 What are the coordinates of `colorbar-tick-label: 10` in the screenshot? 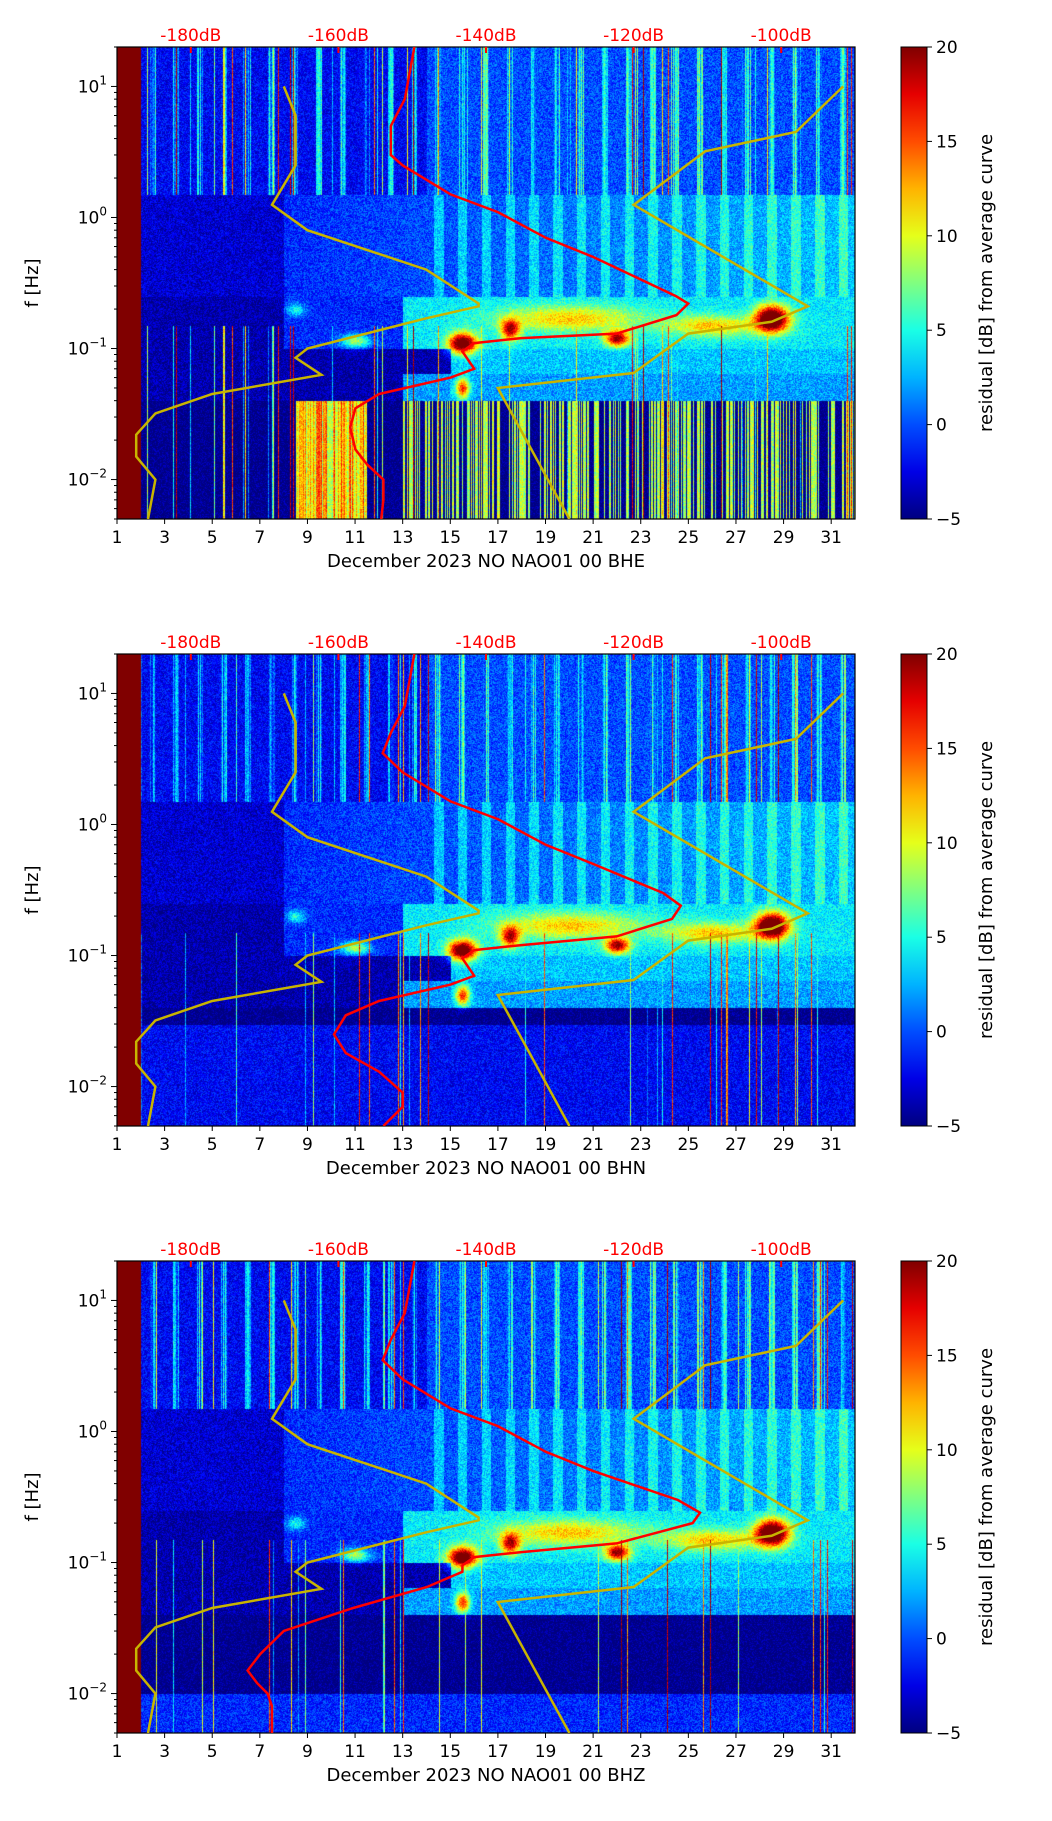 It's located at (947, 844).